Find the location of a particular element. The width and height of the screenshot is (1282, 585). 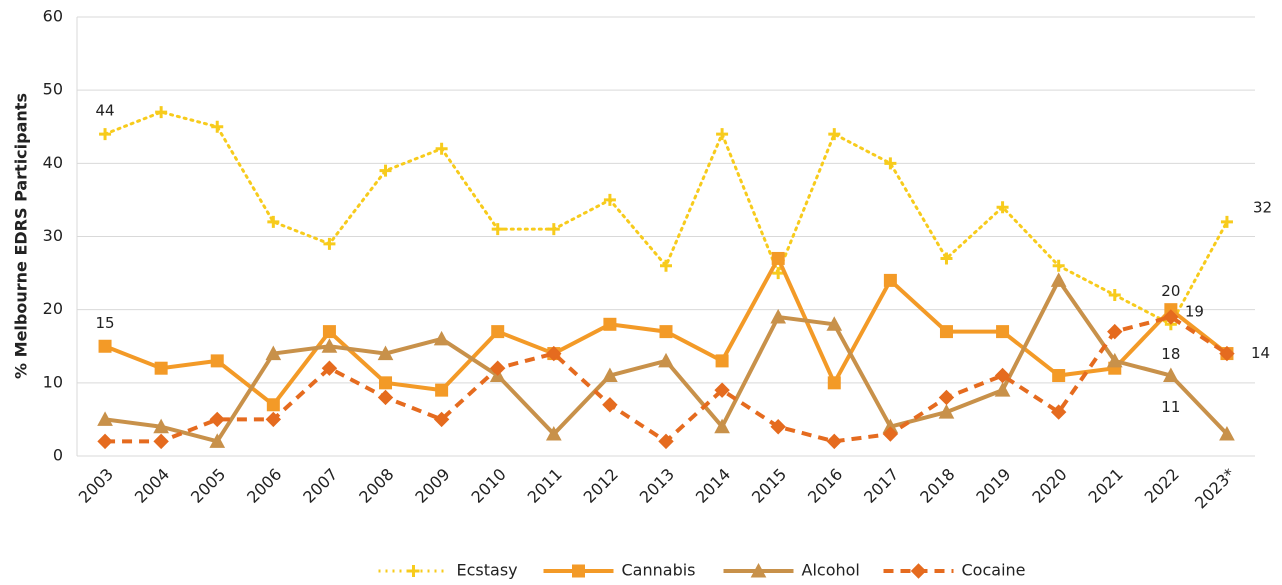

legend-label: Cocaine is located at coordinates (994, 570).